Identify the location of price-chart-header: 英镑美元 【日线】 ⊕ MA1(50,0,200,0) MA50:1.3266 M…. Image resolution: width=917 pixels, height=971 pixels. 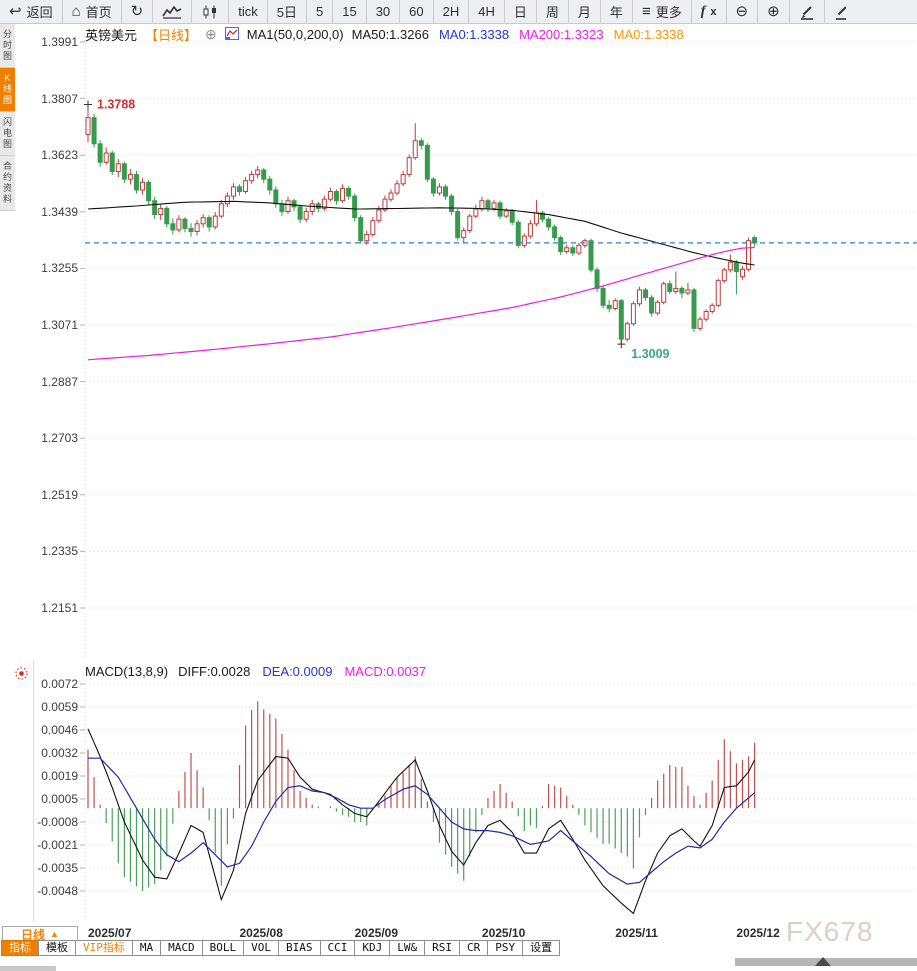
(384, 34).